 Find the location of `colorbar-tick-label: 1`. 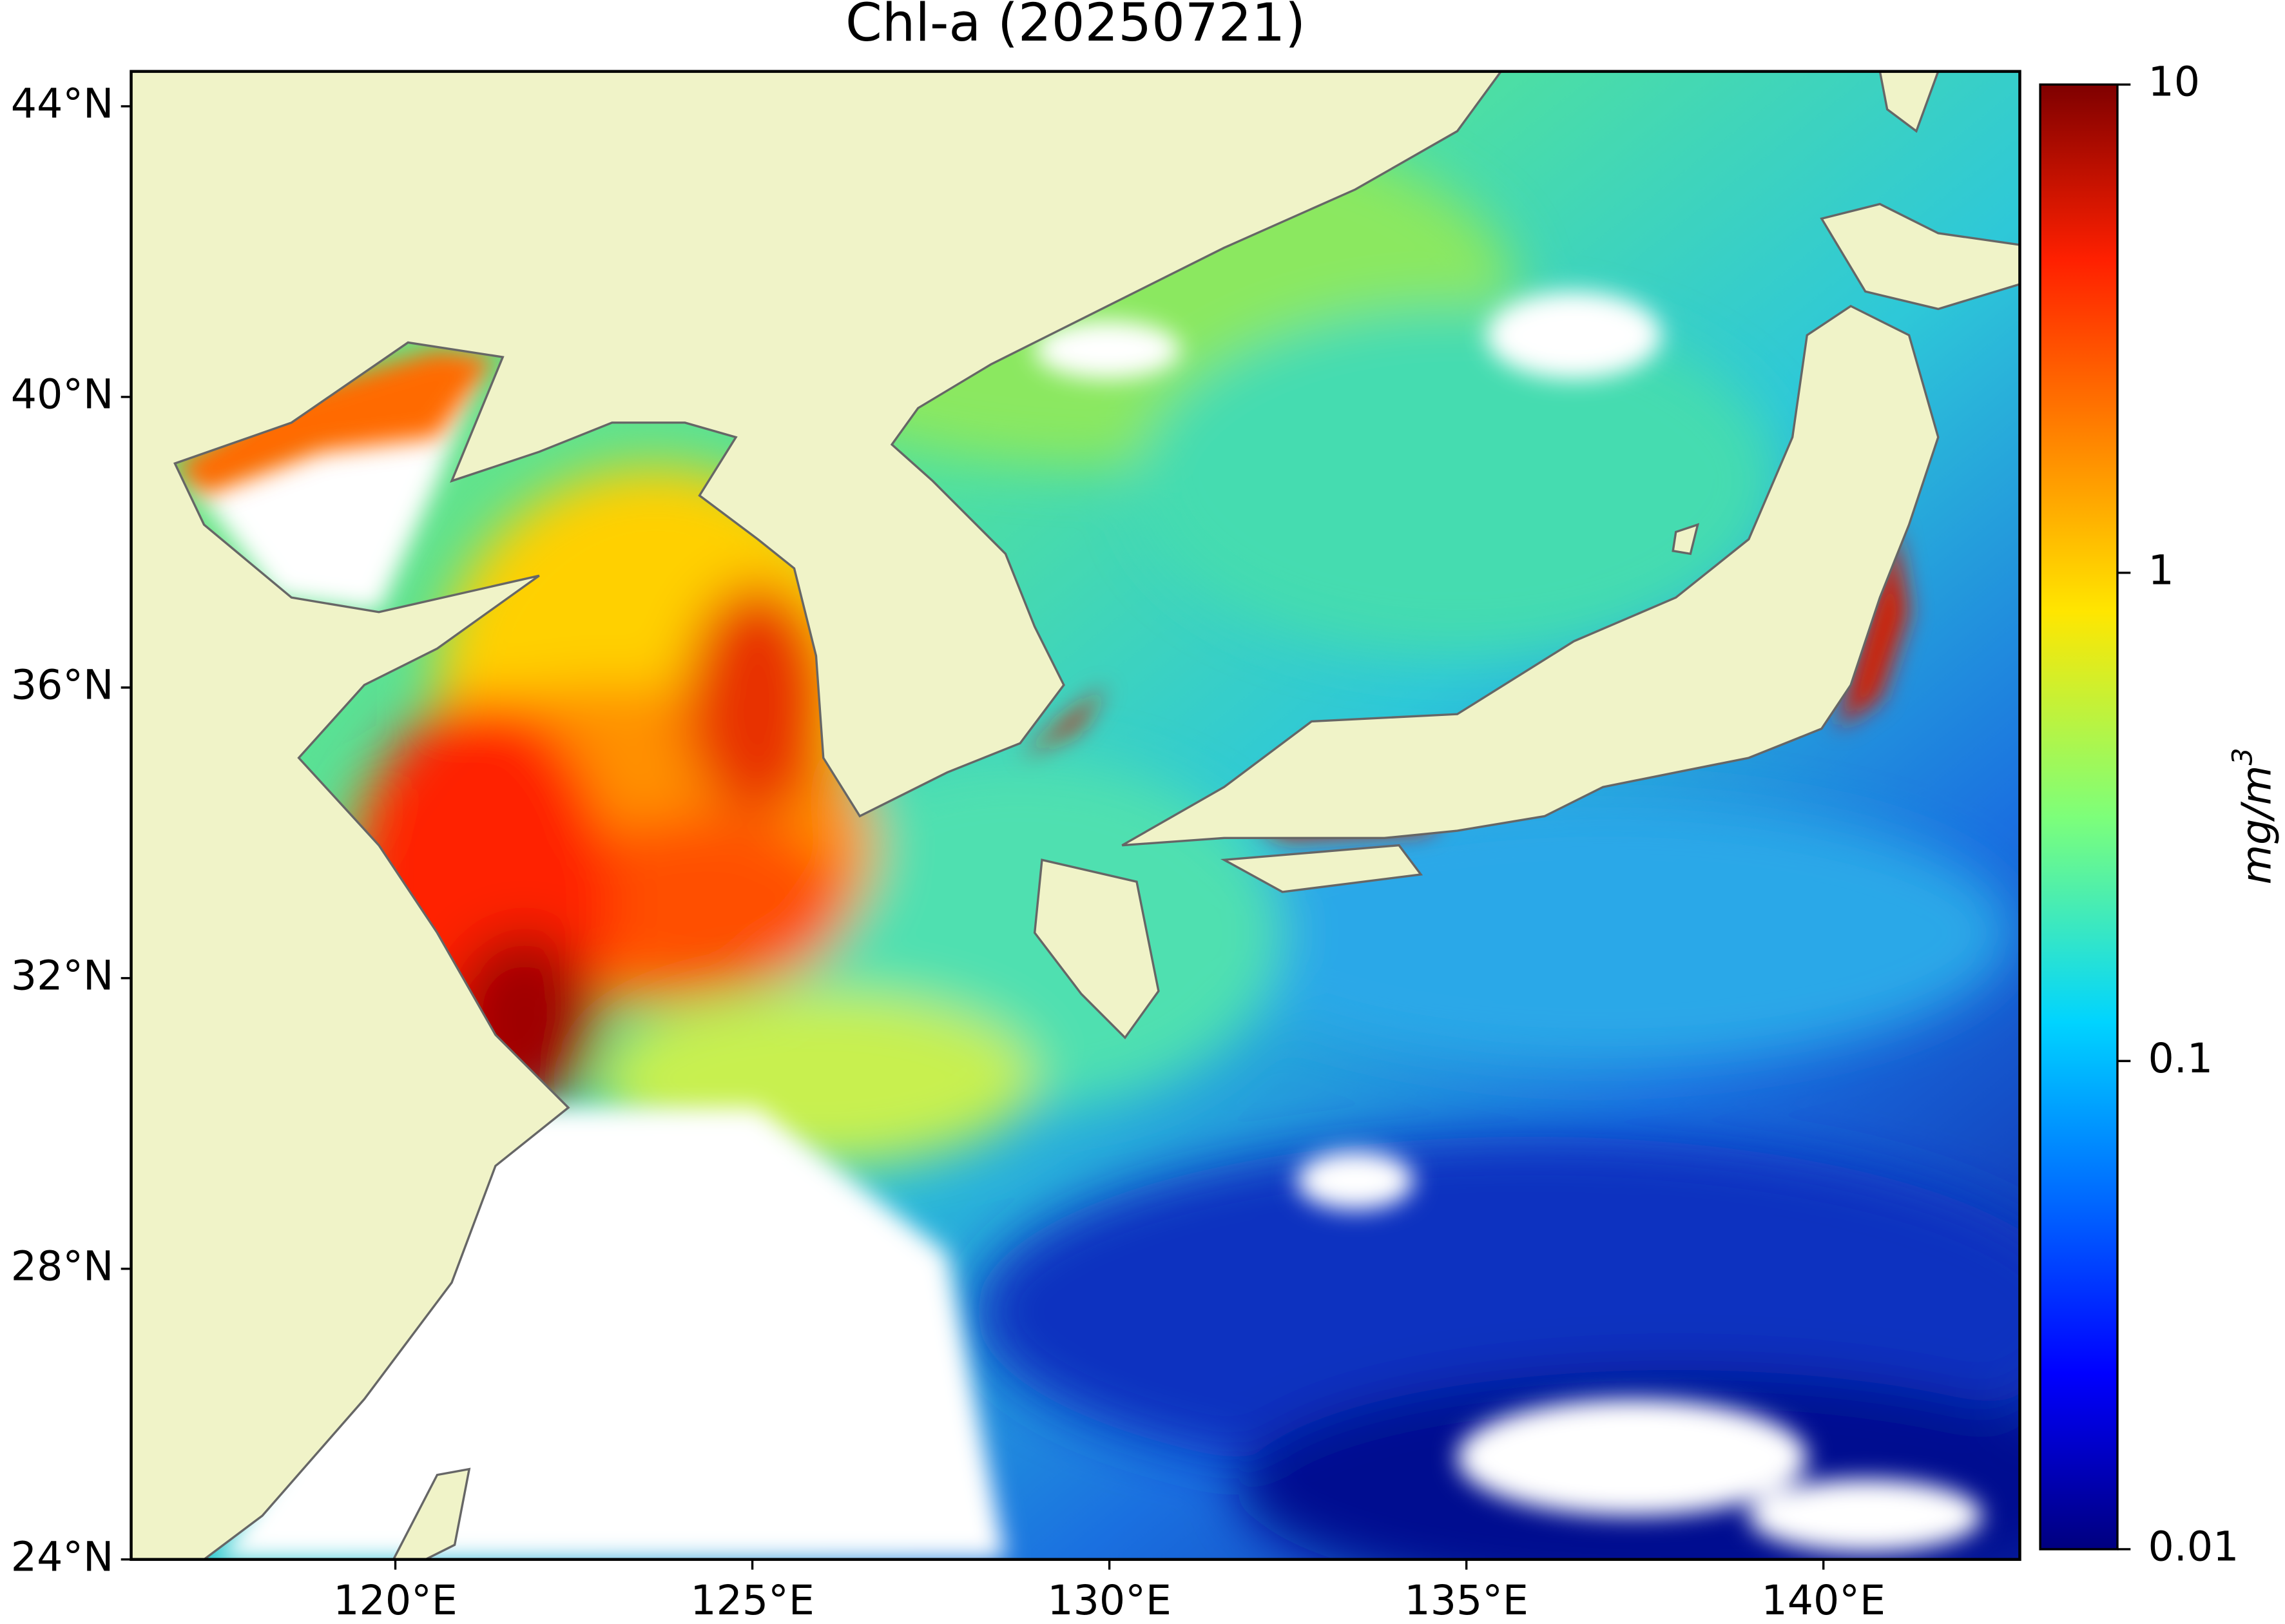

colorbar-tick-label: 1 is located at coordinates (2161, 570).